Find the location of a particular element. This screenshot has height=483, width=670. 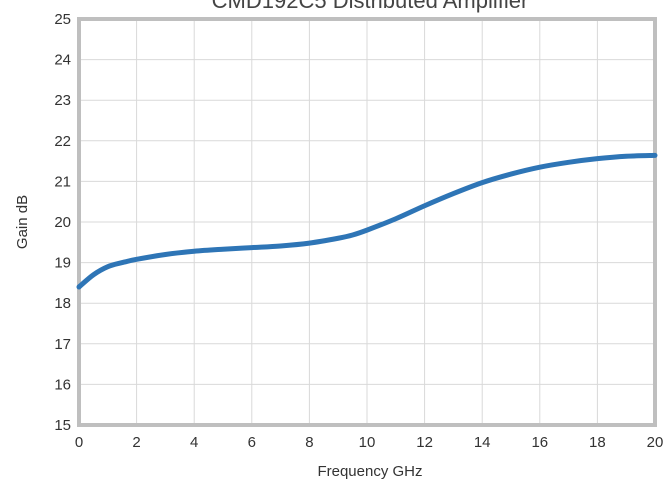

x-tick-label: 6 is located at coordinates (252, 442).